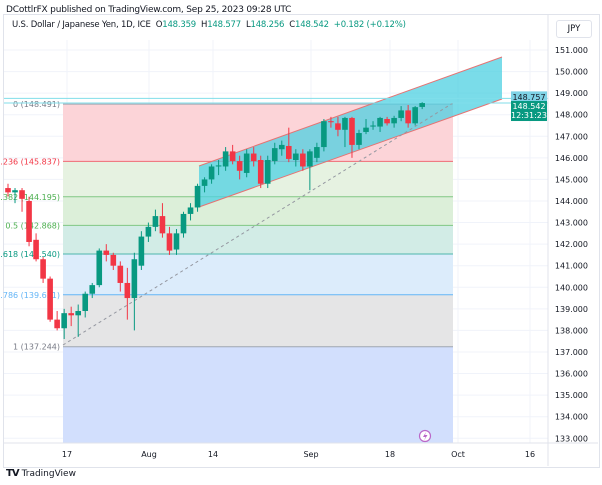 This screenshot has width=602, height=485. What do you see at coordinates (13, 473) in the screenshot?
I see `tv-logo-icon: TV` at bounding box center [13, 473].